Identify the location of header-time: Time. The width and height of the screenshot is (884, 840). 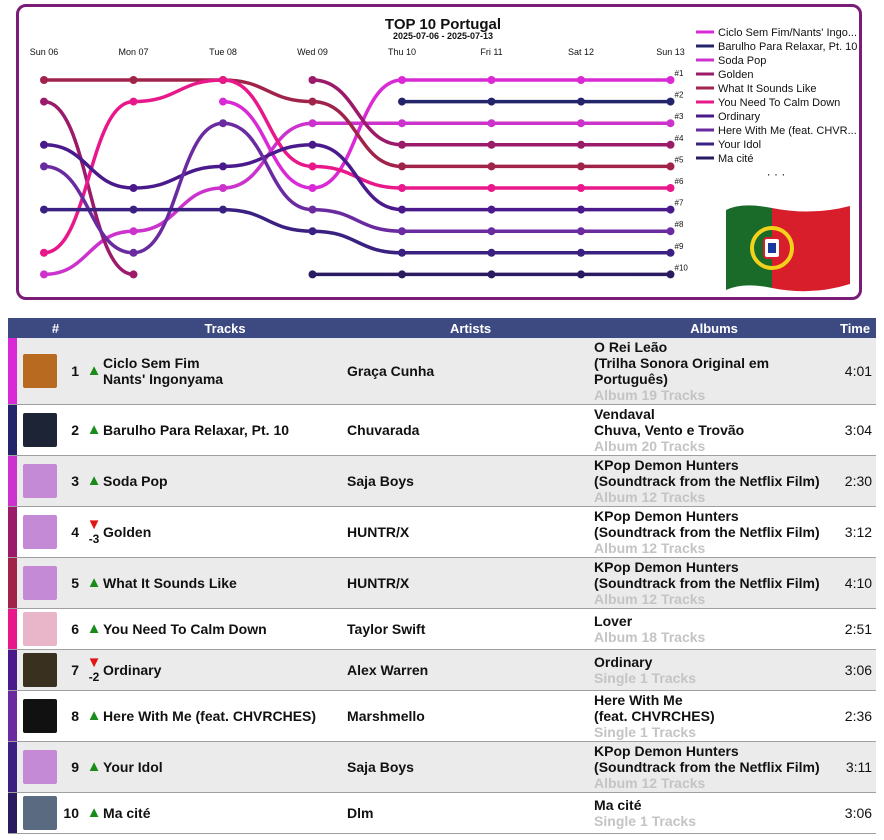
(855, 328).